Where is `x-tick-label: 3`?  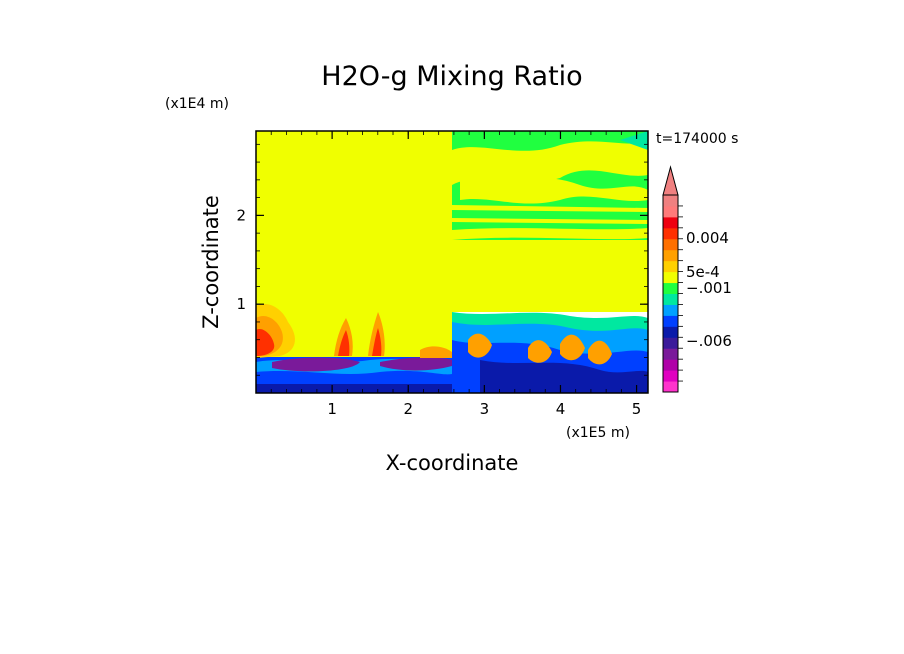 x-tick-label: 3 is located at coordinates (485, 409).